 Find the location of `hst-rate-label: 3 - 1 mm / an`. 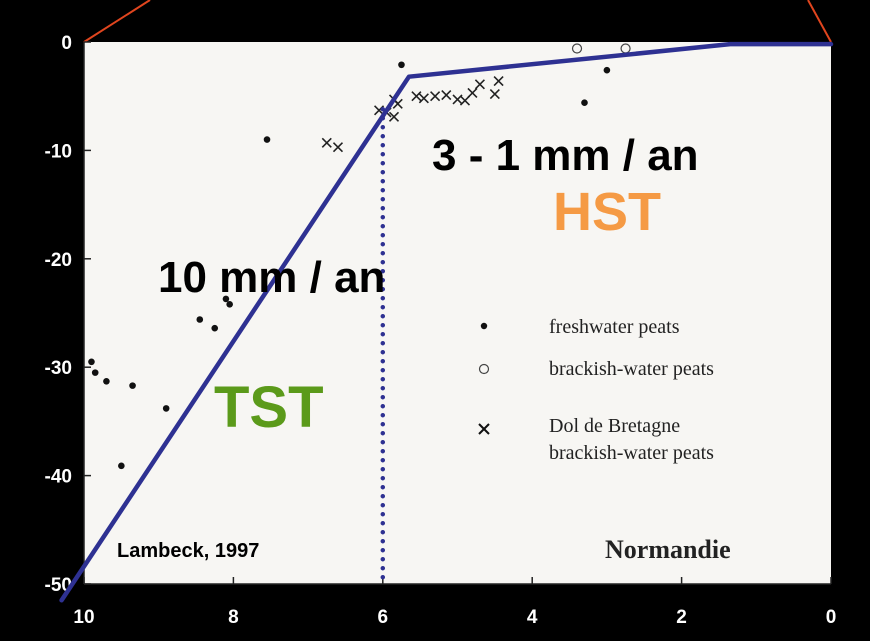

hst-rate-label: 3 - 1 mm / an is located at coordinates (565, 155).